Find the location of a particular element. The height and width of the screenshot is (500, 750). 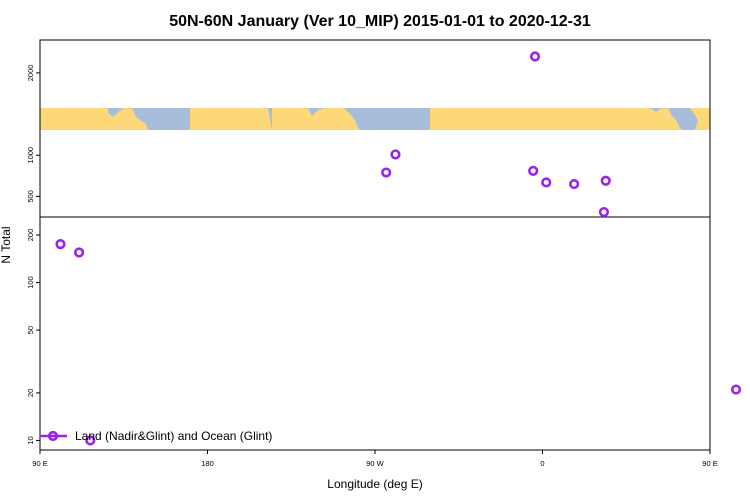

y-tick-label: 100 is located at coordinates (30, 282).